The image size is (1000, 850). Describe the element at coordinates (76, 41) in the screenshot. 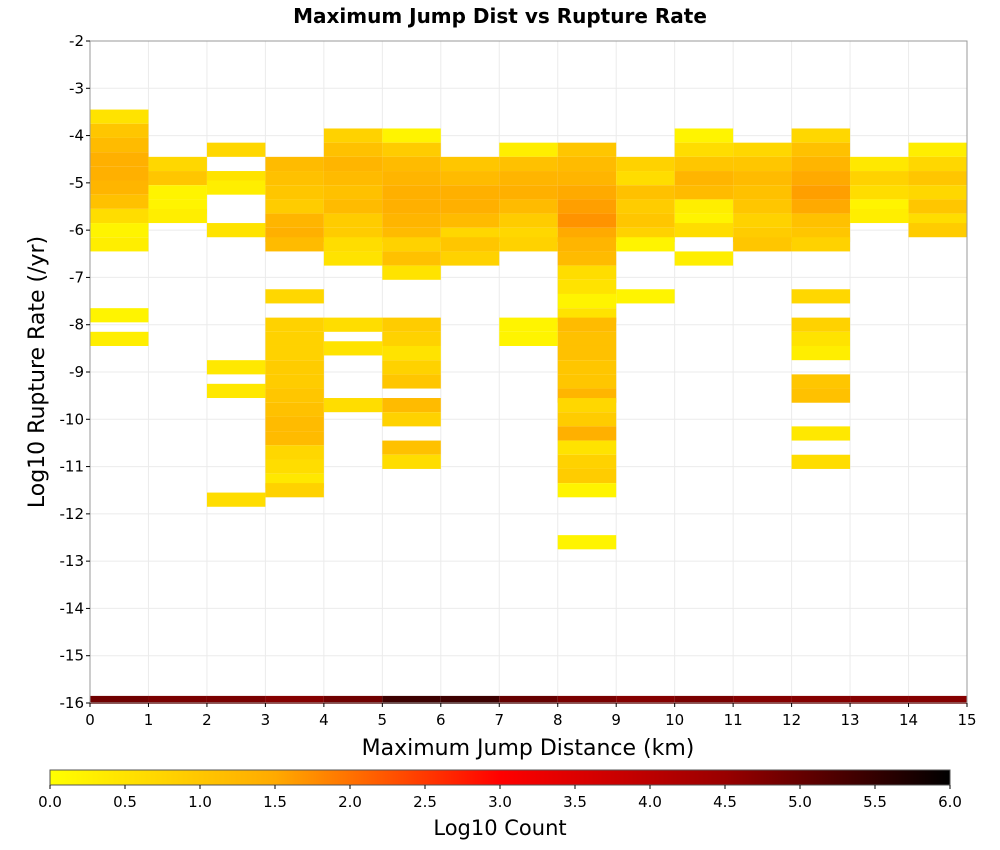

I see `y-tick-label: -2` at that location.